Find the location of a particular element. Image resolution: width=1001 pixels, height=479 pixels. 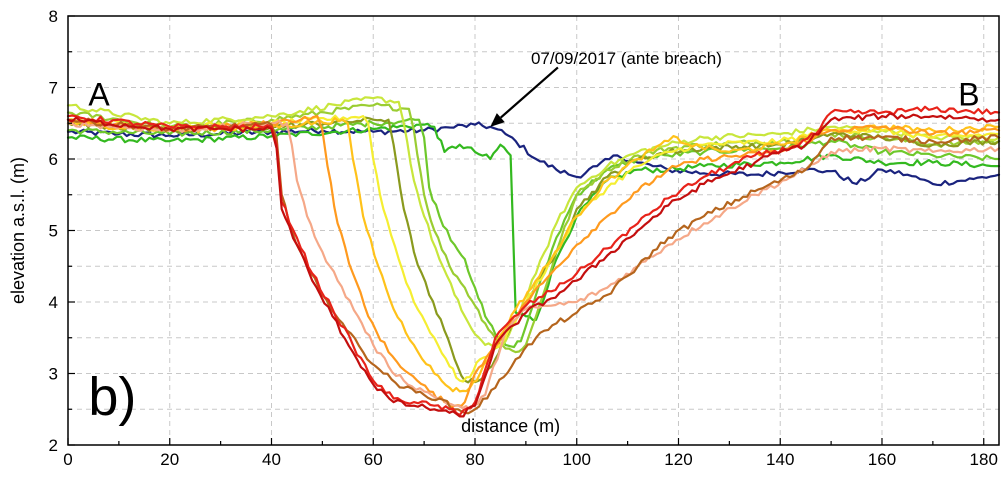

y-tick-label: 2 is located at coordinates (53, 445).